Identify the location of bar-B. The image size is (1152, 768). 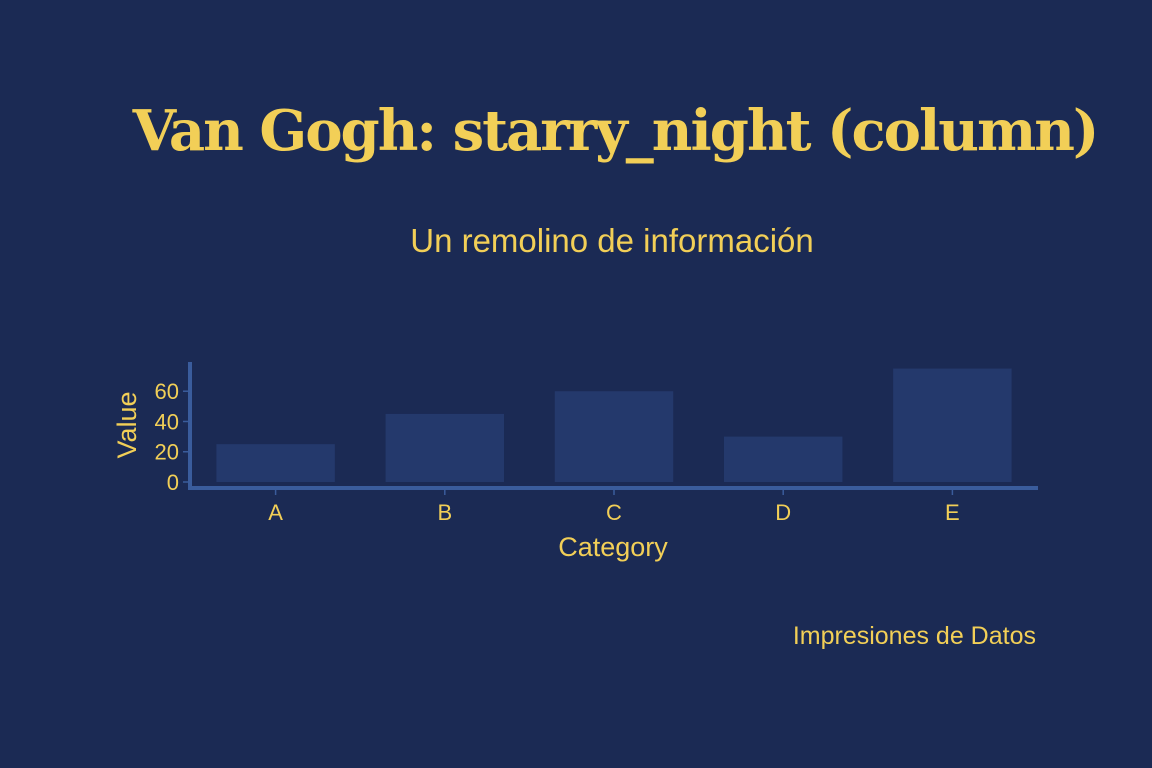
(445, 447).